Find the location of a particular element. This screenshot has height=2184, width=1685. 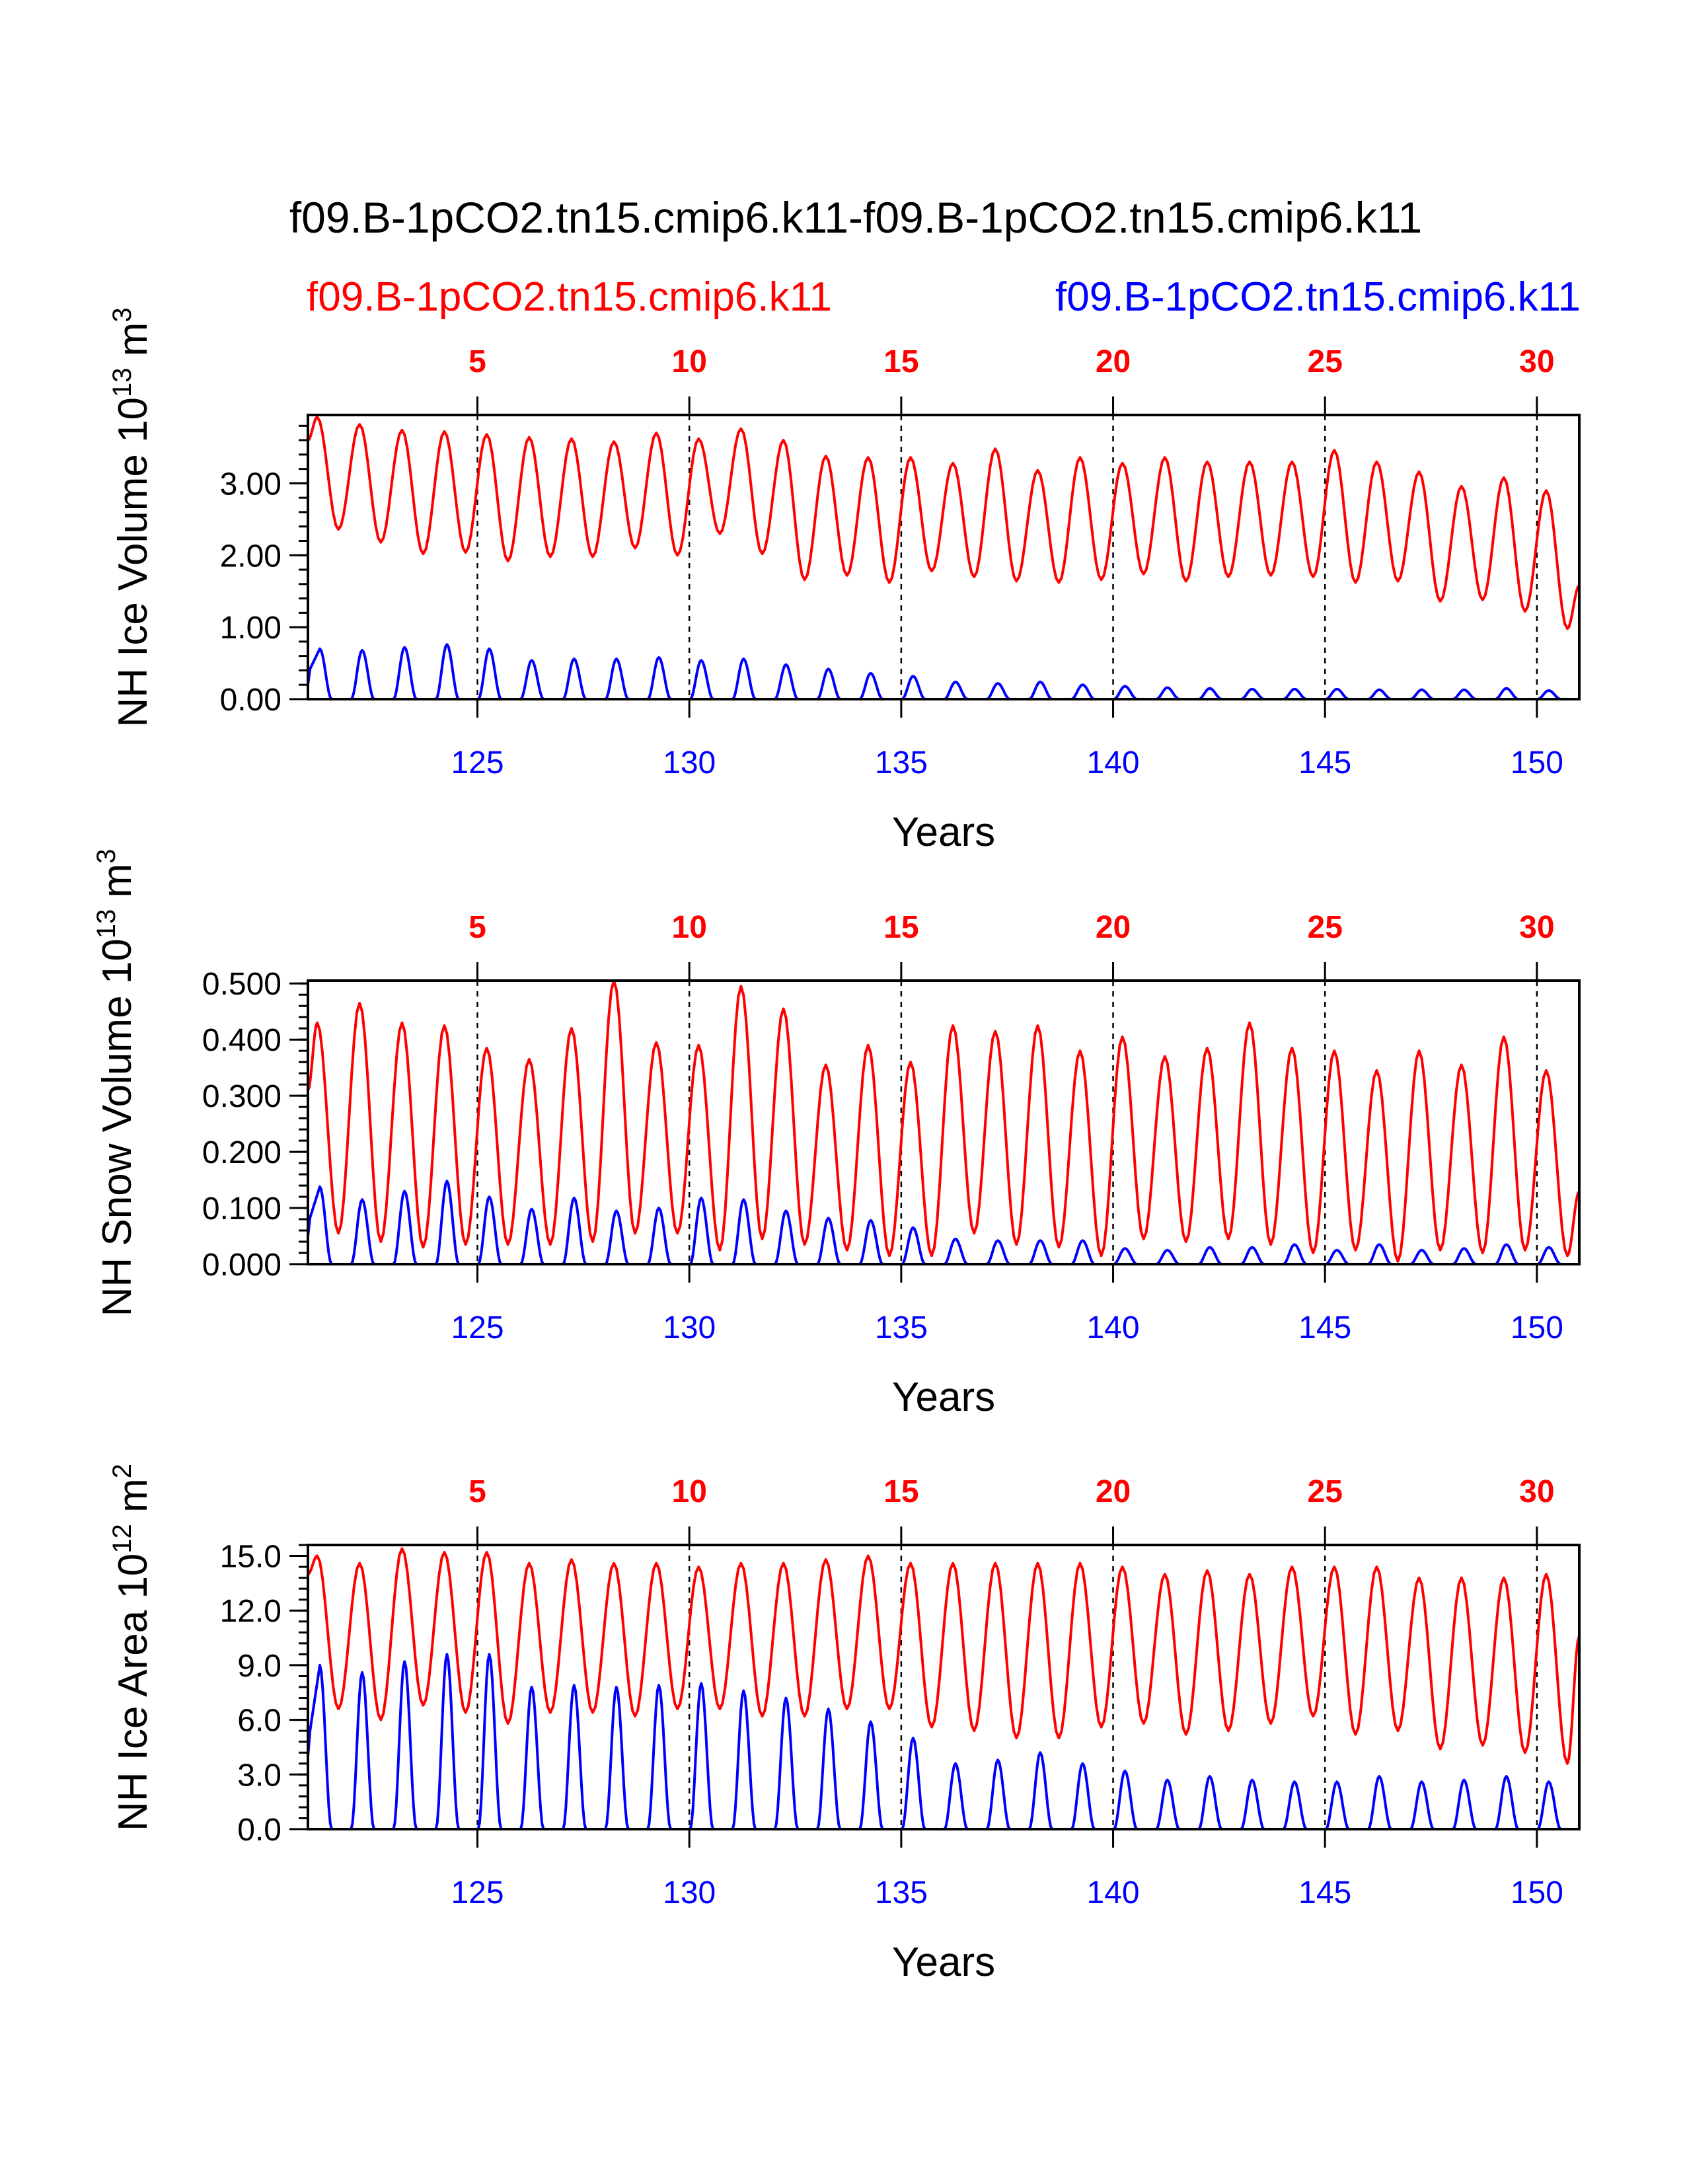

y-axis-label: NH Ice Area 1012 m2 is located at coordinates (132, 1647).